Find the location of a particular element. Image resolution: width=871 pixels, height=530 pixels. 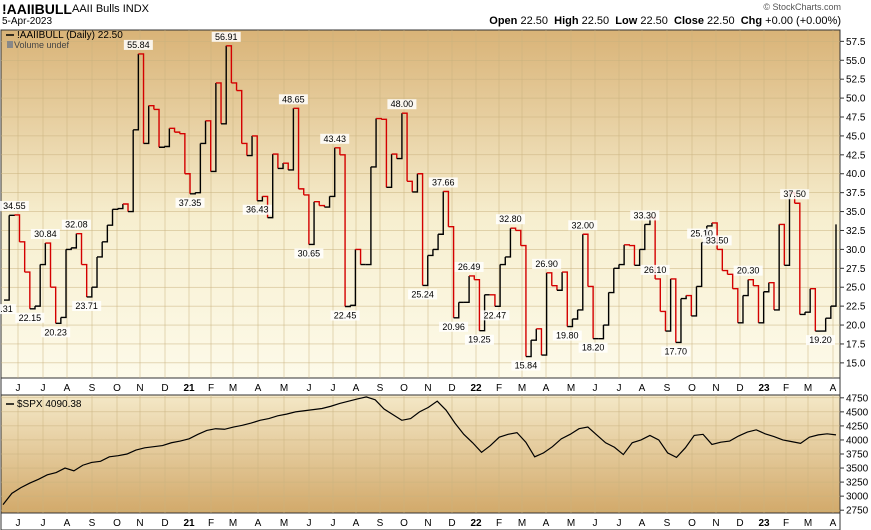

price-label: 37.50 is located at coordinates (794, 194).